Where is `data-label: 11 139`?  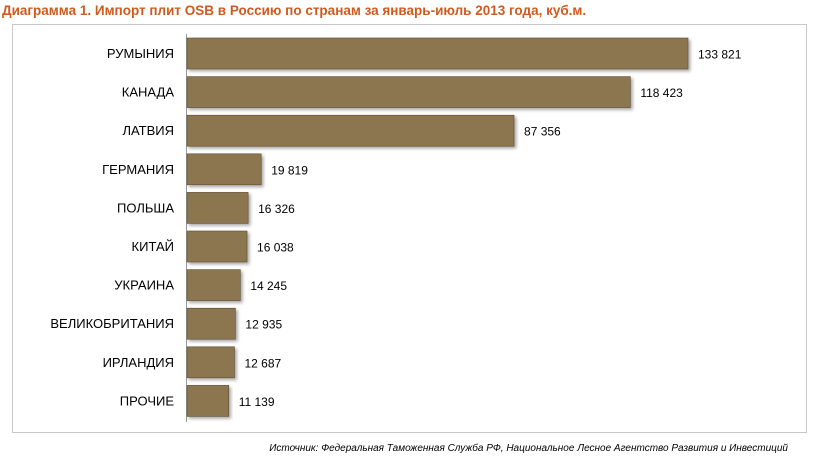
data-label: 11 139 is located at coordinates (257, 402).